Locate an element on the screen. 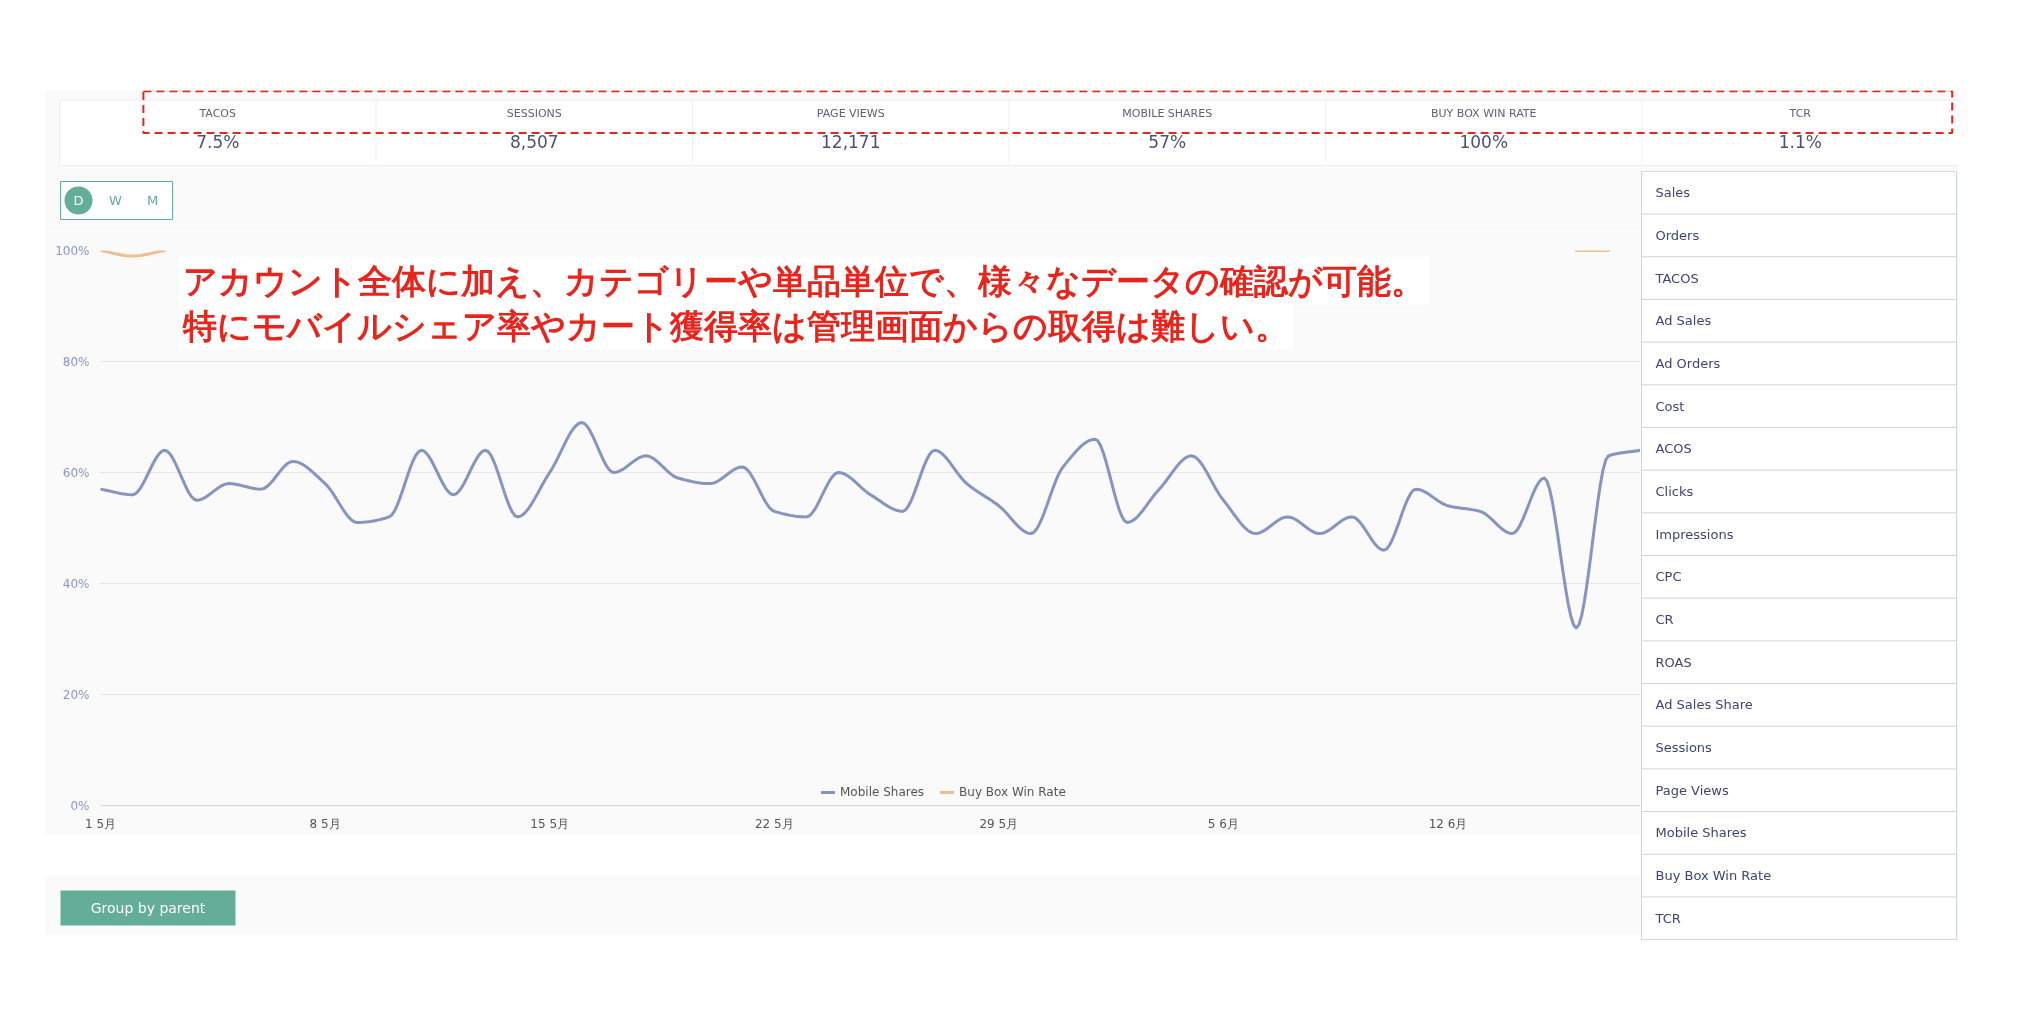 Image resolution: width=2028 pixels, height=1014 pixels. category-label: Ad Sales Share is located at coordinates (1704, 705).